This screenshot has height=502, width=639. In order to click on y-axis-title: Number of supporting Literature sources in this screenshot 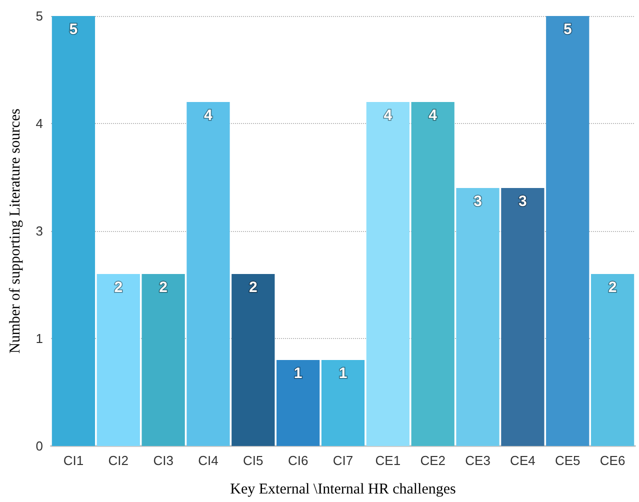, I will do `click(16, 231)`.